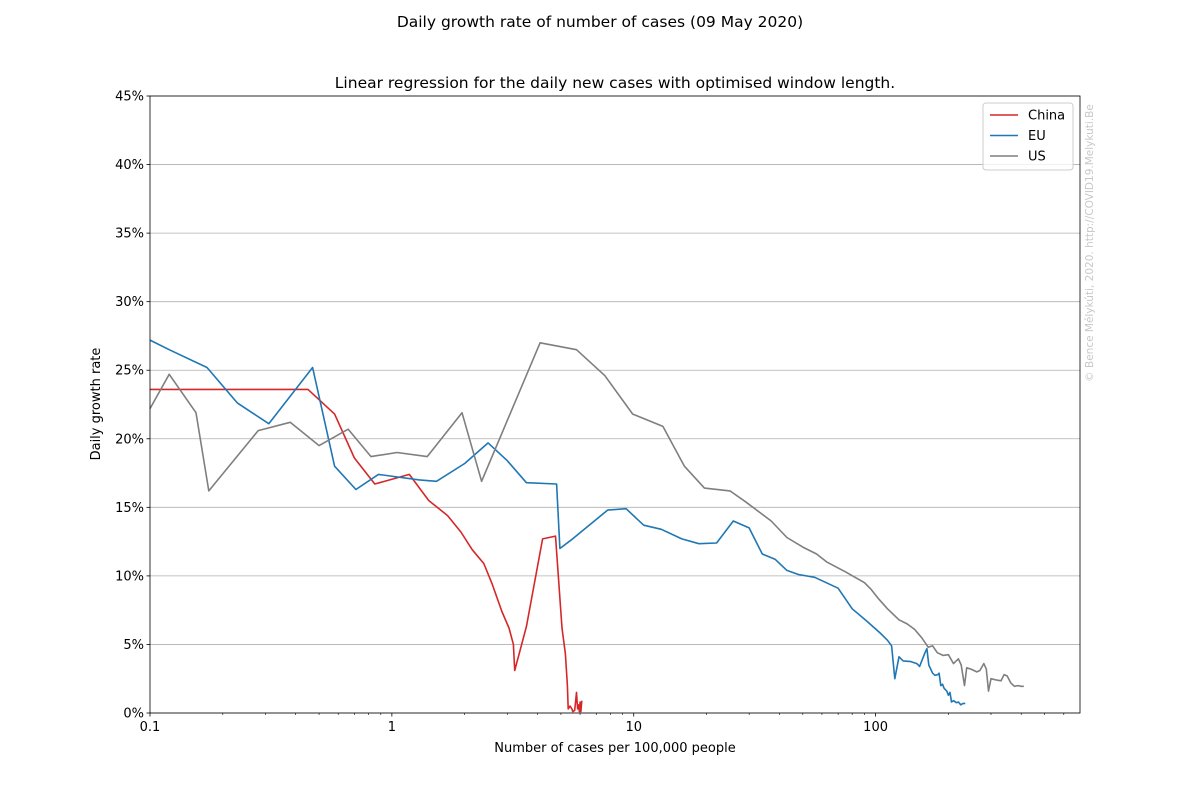  What do you see at coordinates (129, 234) in the screenshot?
I see `y-tick-label: 35%` at bounding box center [129, 234].